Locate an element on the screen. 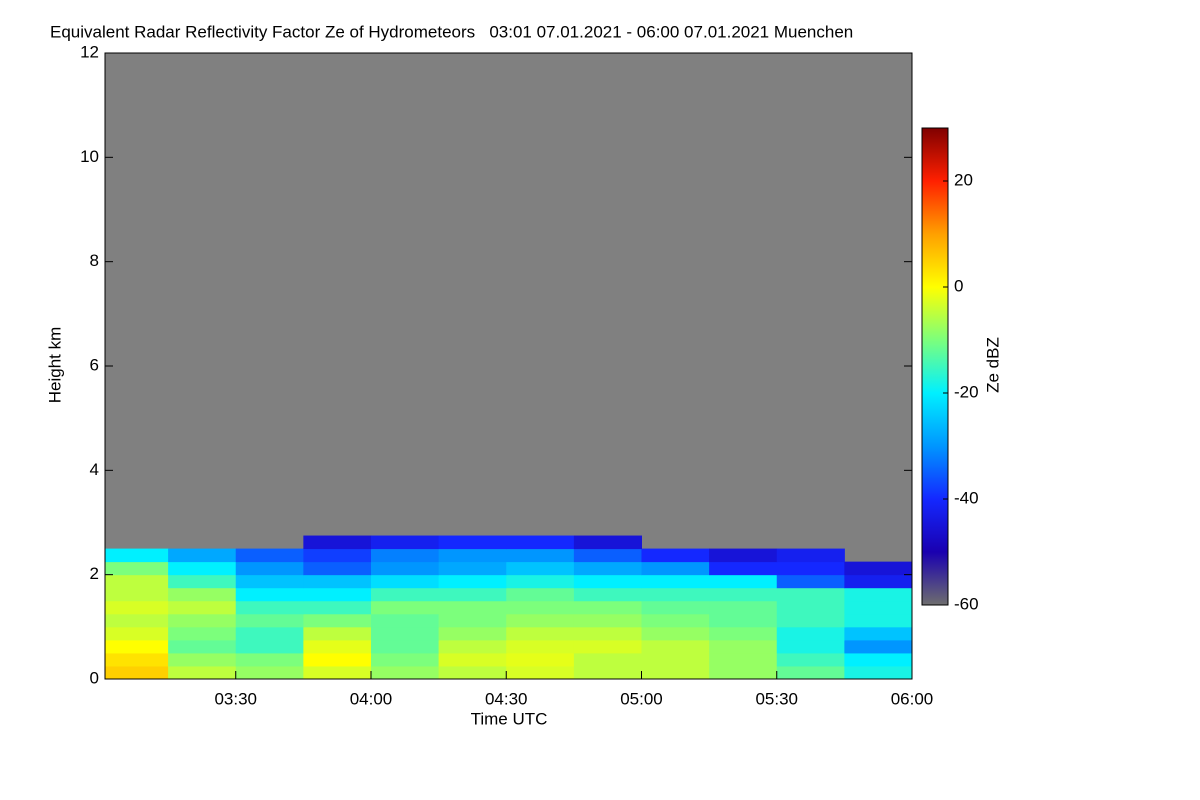 Image resolution: width=1200 pixels, height=800 pixels. x-tick-label: 03:30 is located at coordinates (235, 698).